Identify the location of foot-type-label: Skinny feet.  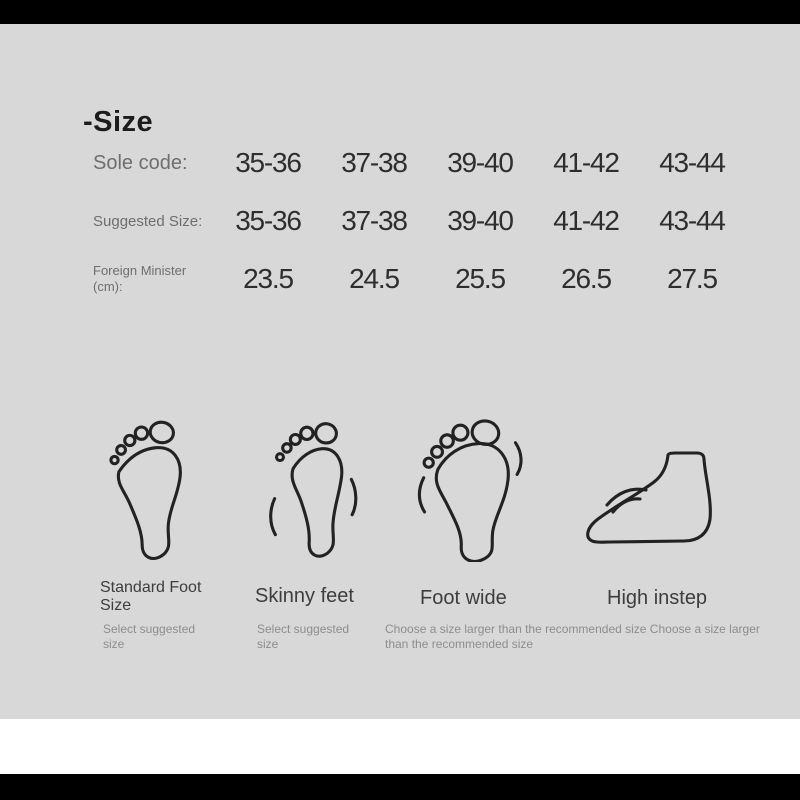
(304, 596).